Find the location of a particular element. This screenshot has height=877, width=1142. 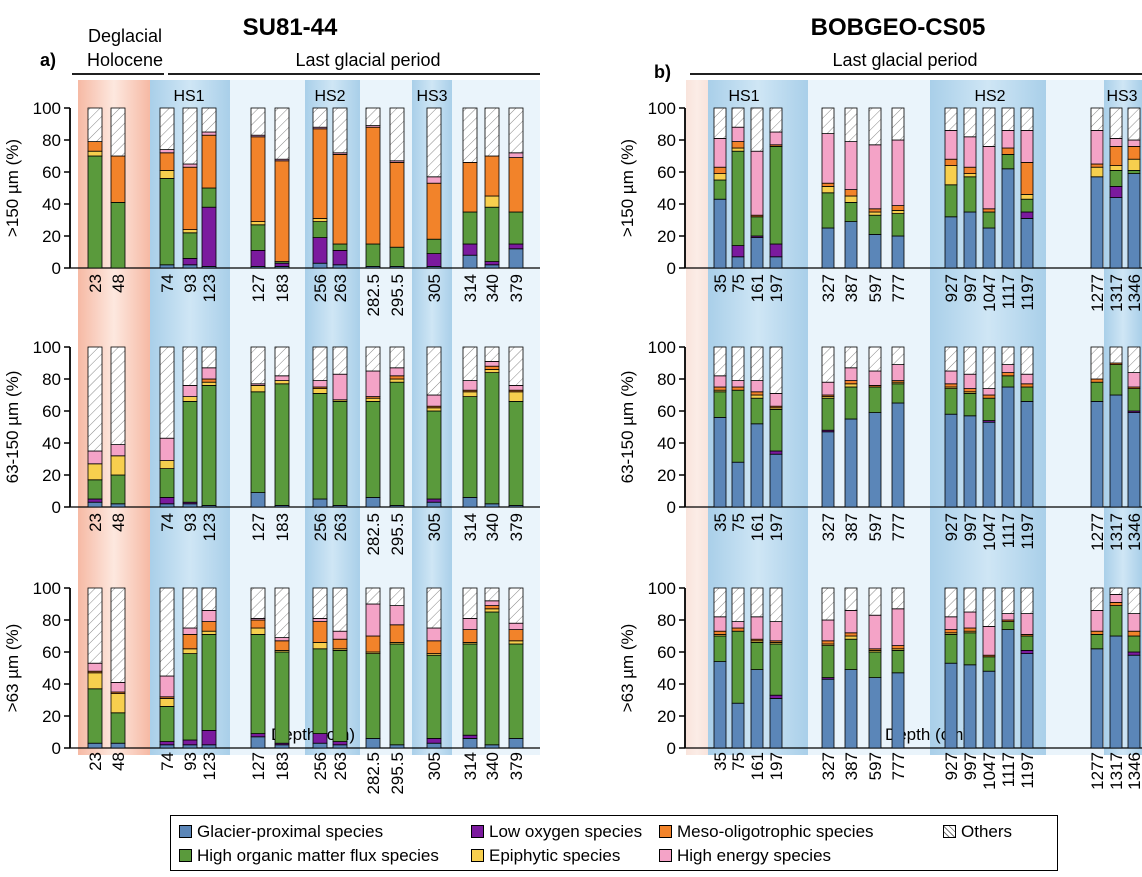

y-tick-label: 0 is located at coordinates (671, 507).